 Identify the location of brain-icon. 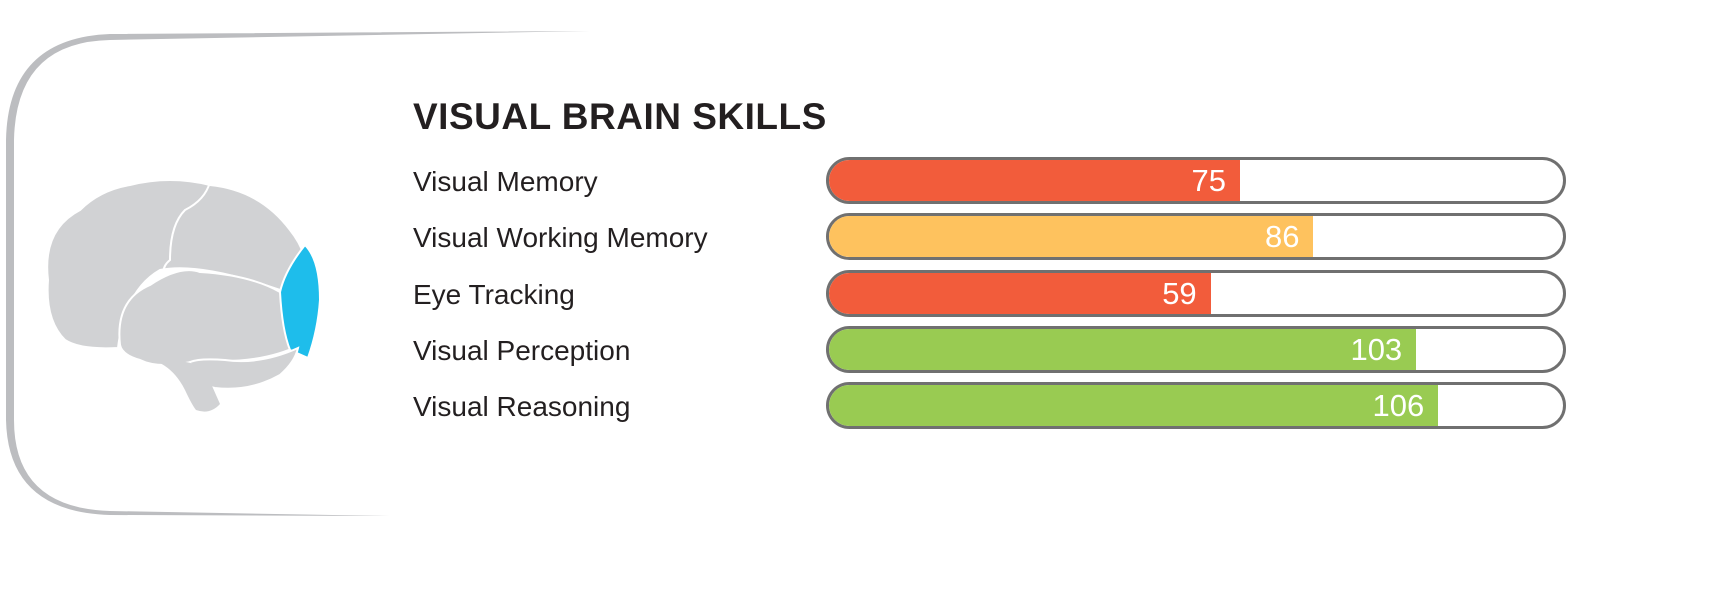
(184, 295).